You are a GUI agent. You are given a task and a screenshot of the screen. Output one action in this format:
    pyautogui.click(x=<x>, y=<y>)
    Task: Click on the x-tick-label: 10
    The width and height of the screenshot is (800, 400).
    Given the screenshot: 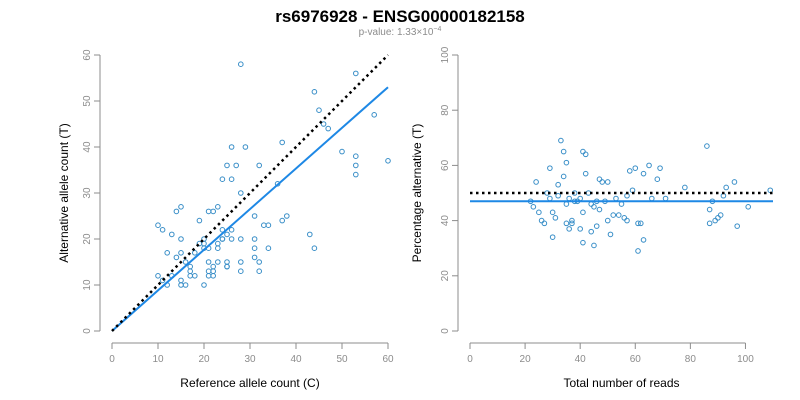 What is the action you would take?
    pyautogui.click(x=158, y=359)
    